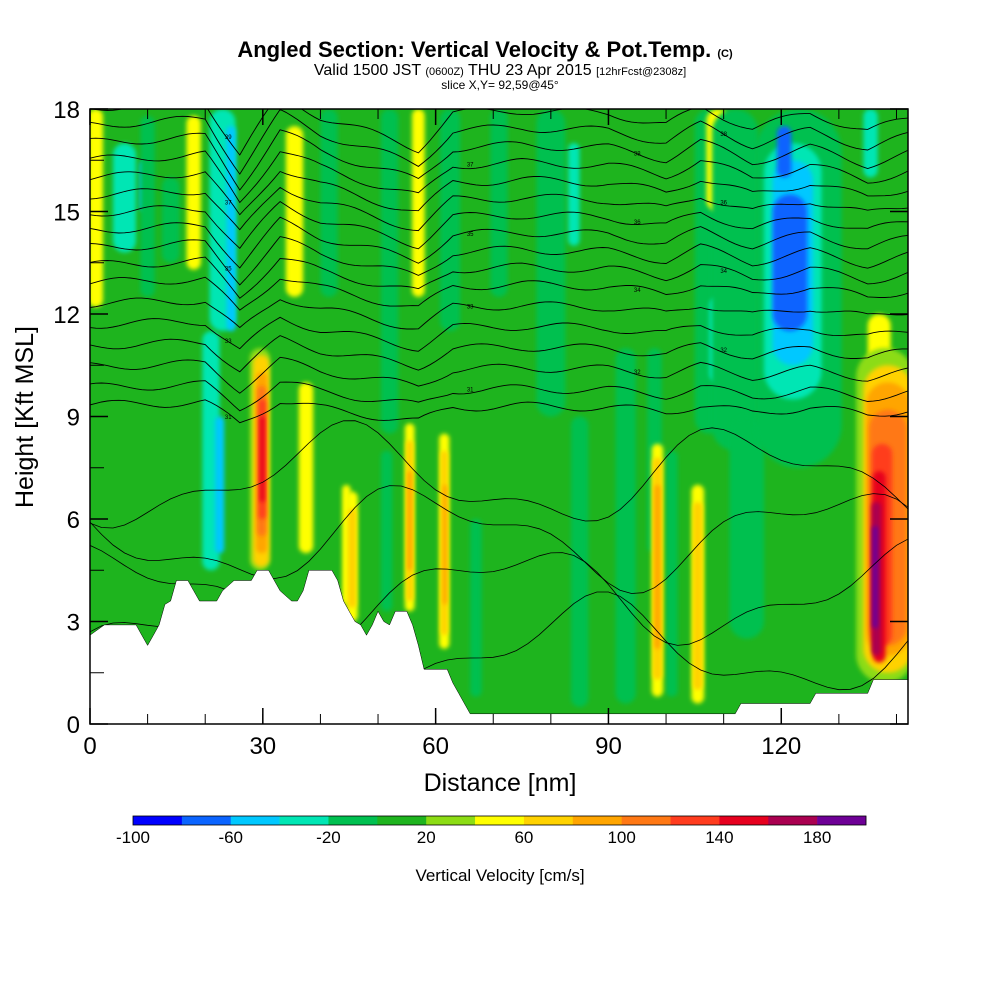 This screenshot has width=1000, height=1000. Describe the element at coordinates (470, 391) in the screenshot. I see `isentrope-label-1: 31` at that location.